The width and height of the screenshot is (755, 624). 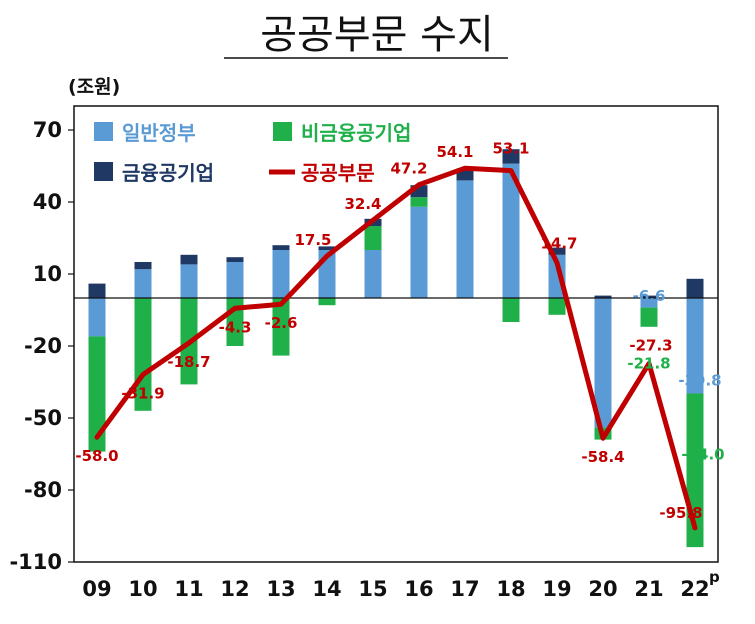 I want to click on data-label: -6.6, so click(x=649, y=296).